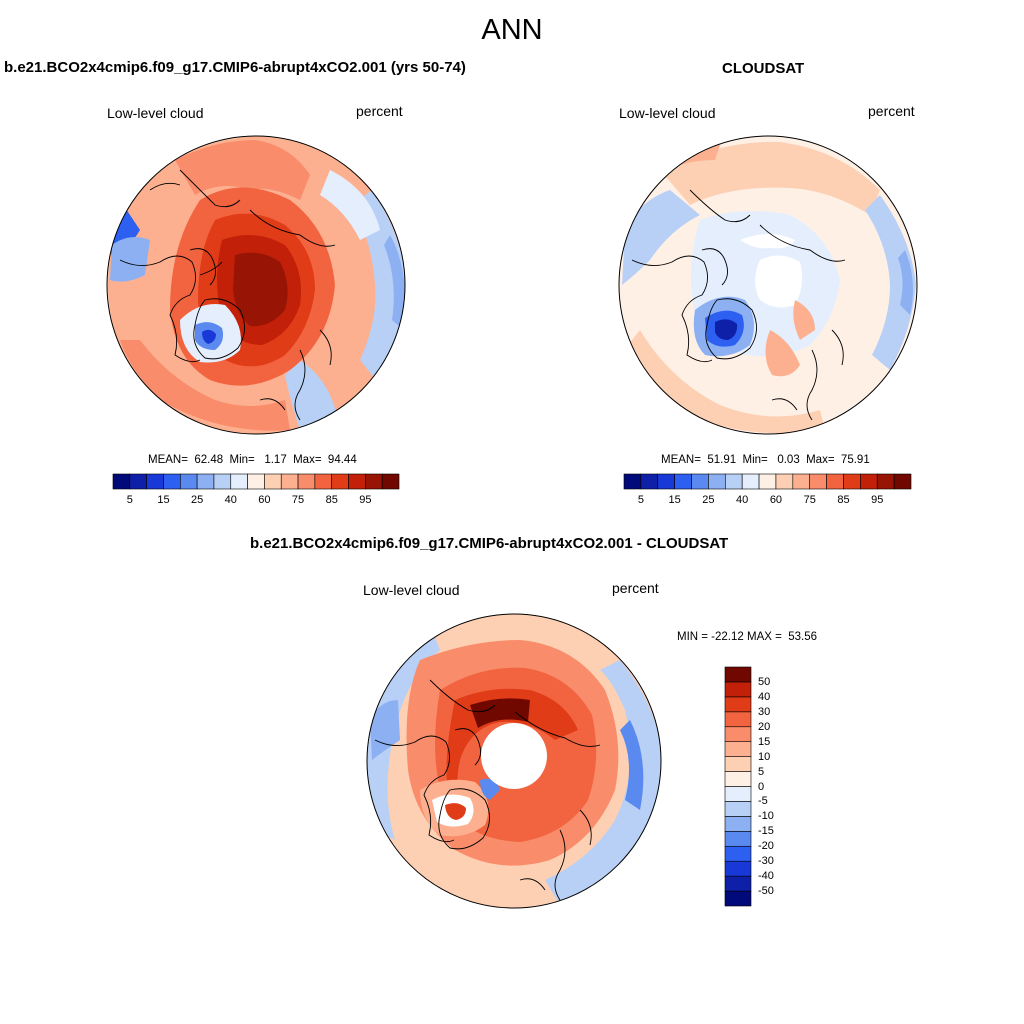 The image size is (1024, 1024). What do you see at coordinates (674, 500) in the screenshot?
I see `obs-colorbar-tick-label: 15` at bounding box center [674, 500].